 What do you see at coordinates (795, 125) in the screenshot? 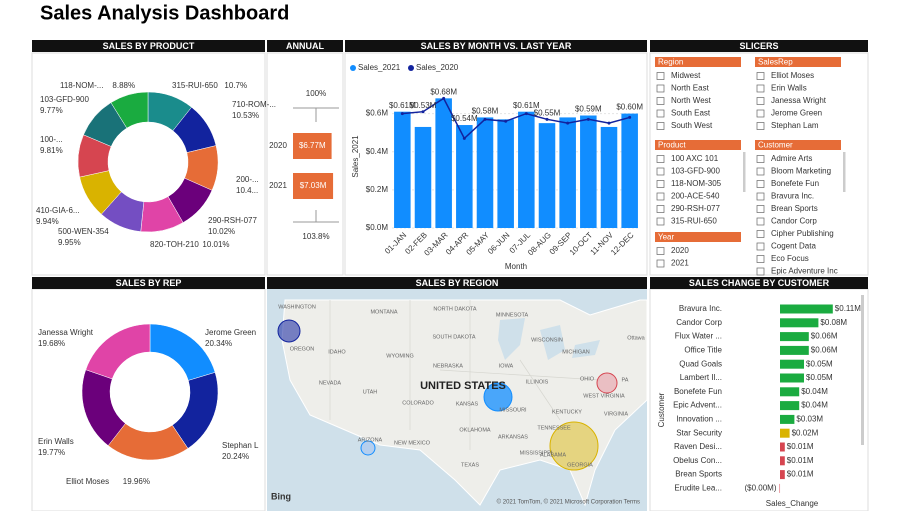
I see `slicer-item: Stephan Lam` at bounding box center [795, 125].